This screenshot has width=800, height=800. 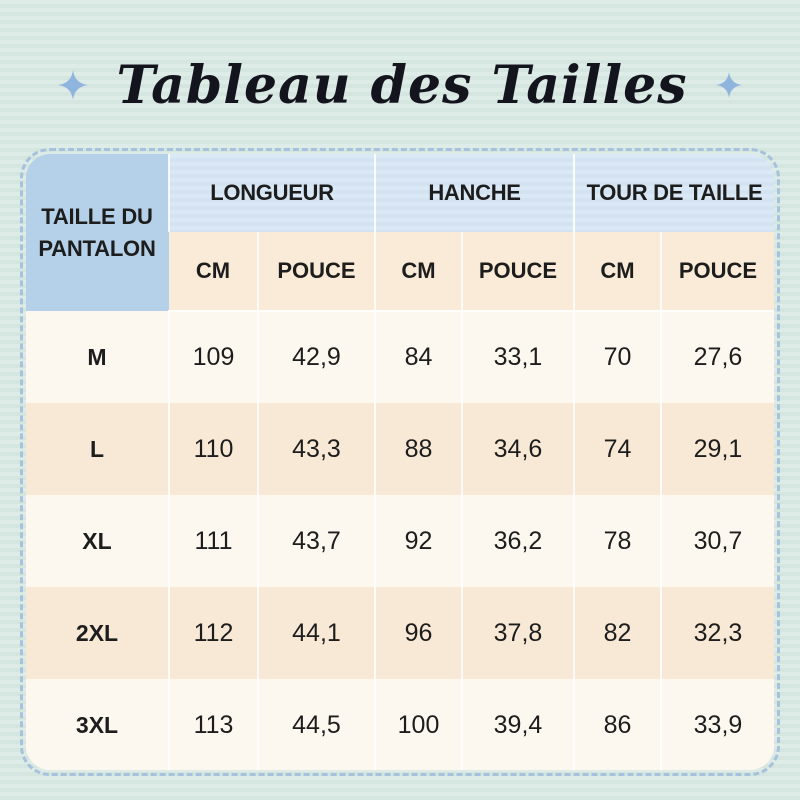 I want to click on value-cell: 39,4, so click(x=517, y=724).